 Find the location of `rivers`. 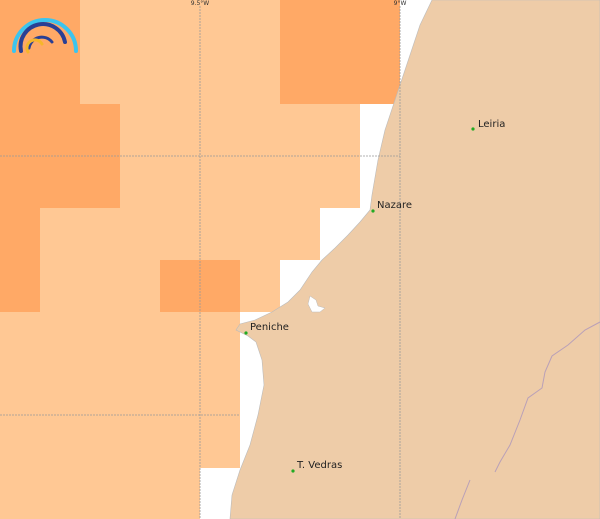

rivers is located at coordinates (527, 420).